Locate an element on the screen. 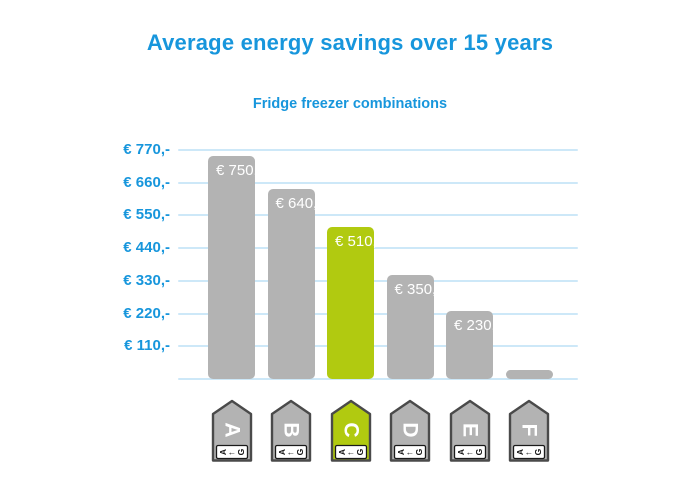  energy-tag-letter: F is located at coordinates (529, 430).